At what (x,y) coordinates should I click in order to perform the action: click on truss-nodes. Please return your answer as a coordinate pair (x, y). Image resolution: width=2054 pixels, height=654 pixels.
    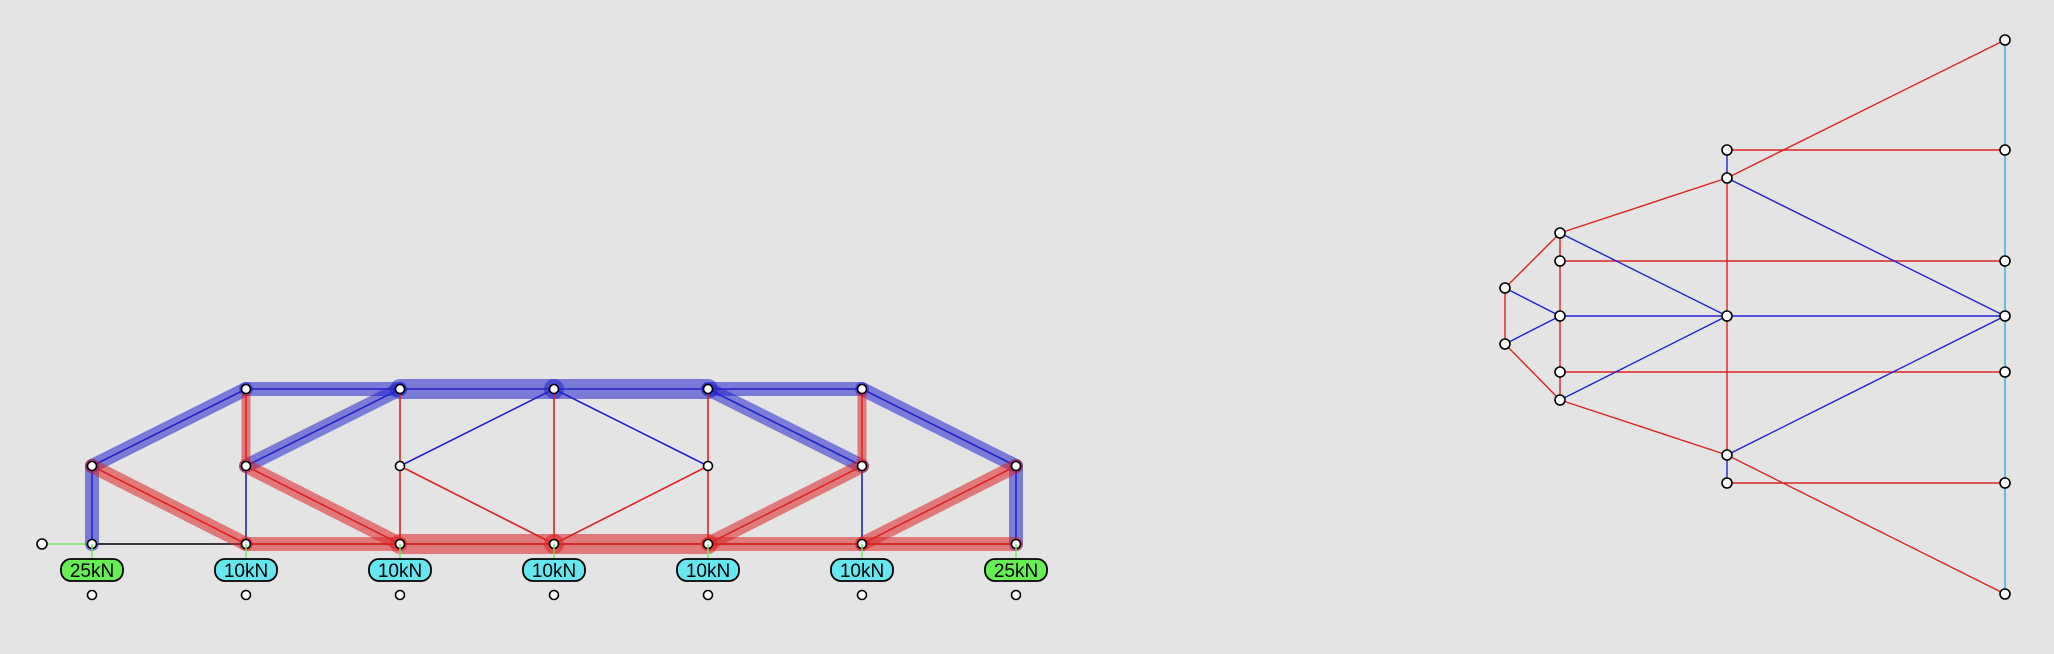
    Looking at the image, I should click on (529, 466).